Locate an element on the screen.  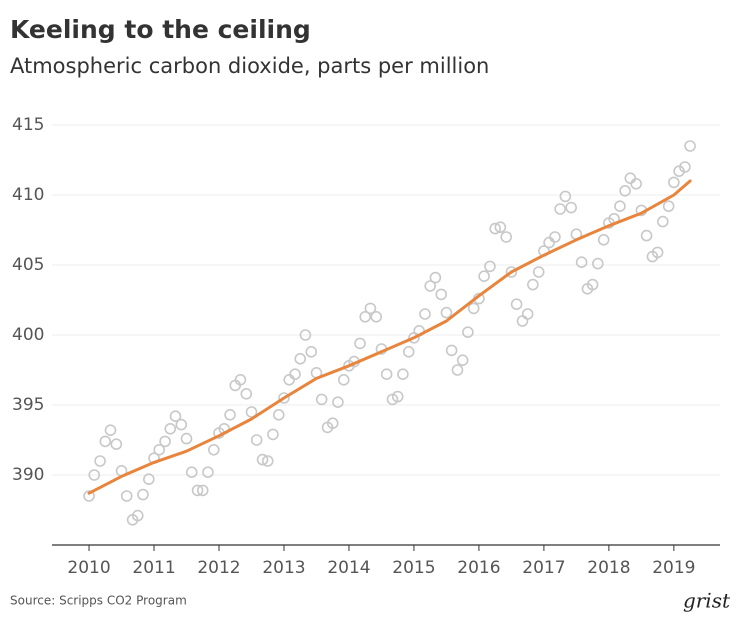
y-tick-label: 410 is located at coordinates (28, 195).